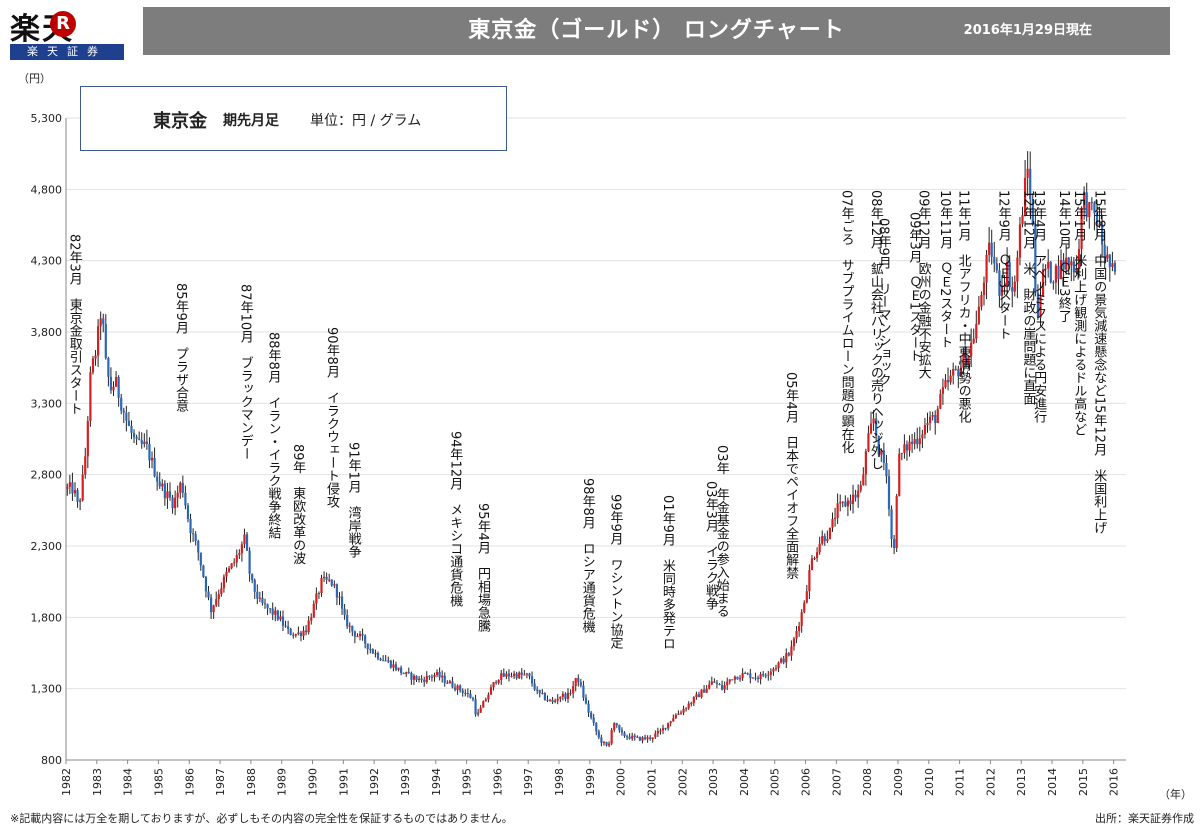 This screenshot has width=1202, height=828. What do you see at coordinates (923, 285) in the screenshot?
I see `event-annotation: 09年12月 欧州の金融不安拡大` at bounding box center [923, 285].